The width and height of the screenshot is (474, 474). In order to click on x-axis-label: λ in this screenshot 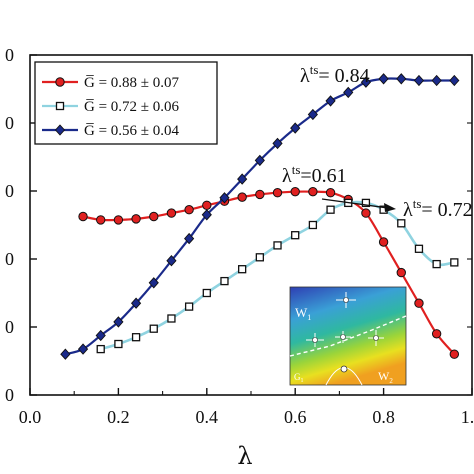, I will do `click(244, 456)`.